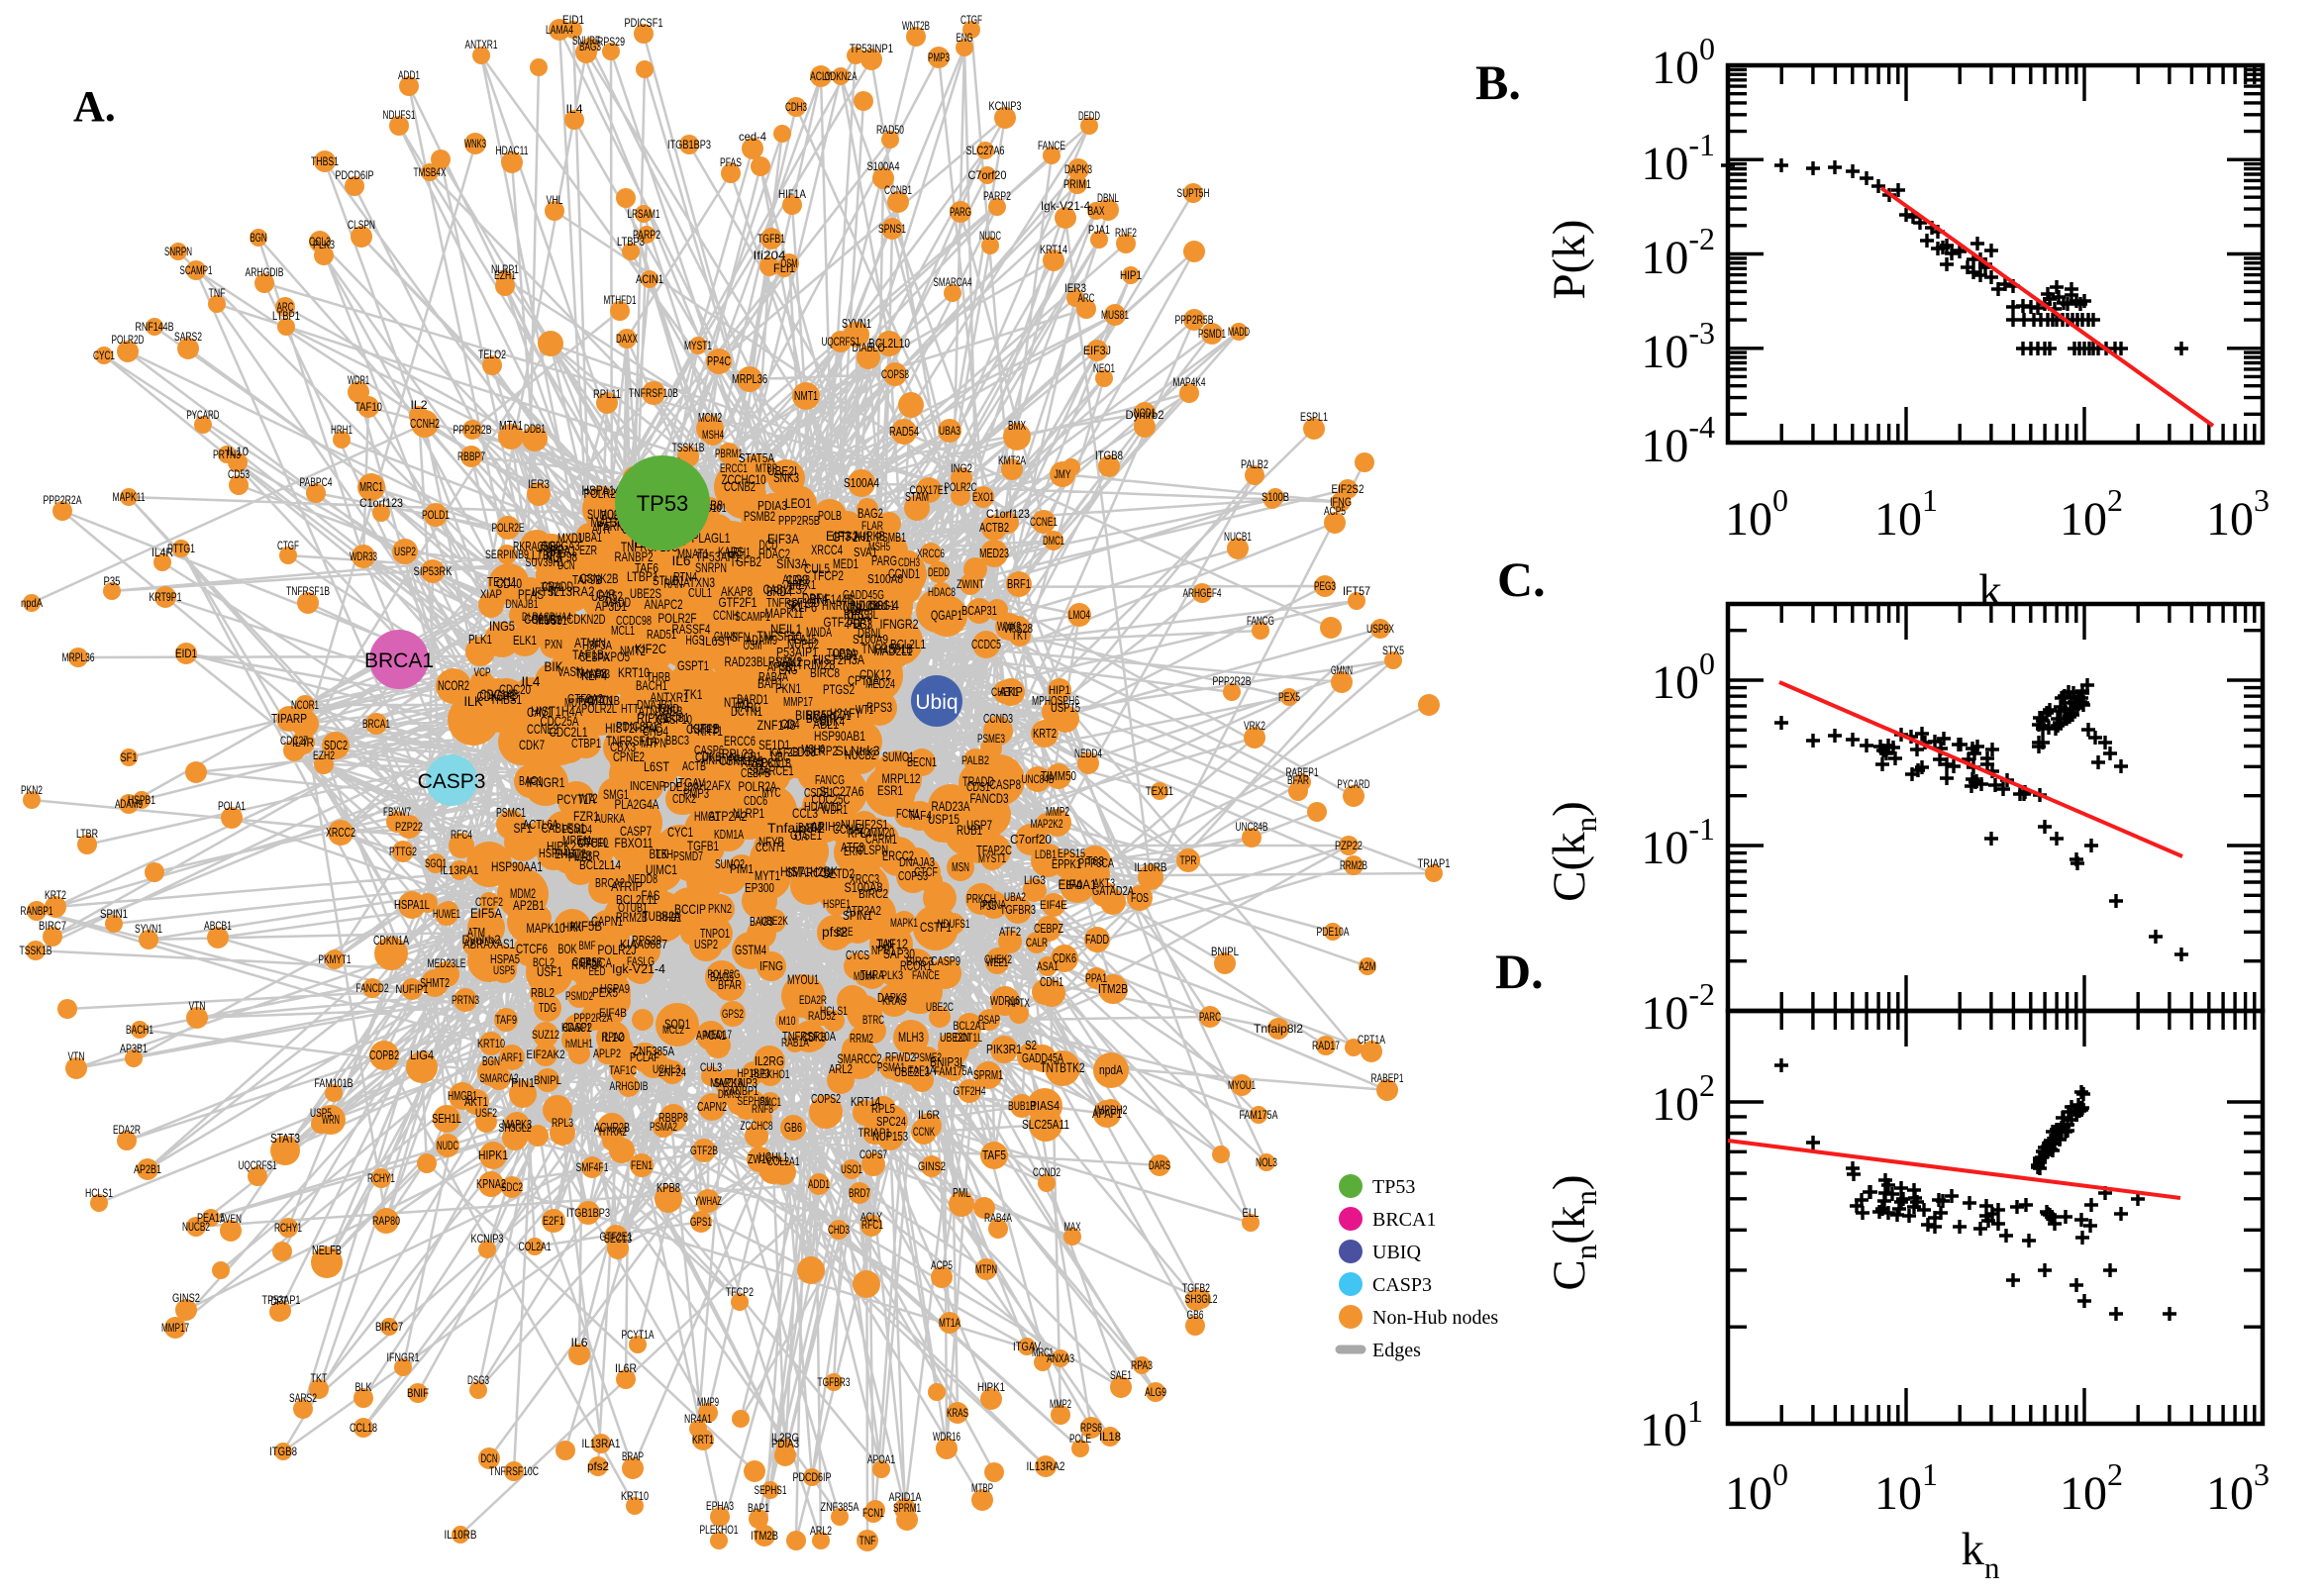 The image size is (2323, 1596). Describe the element at coordinates (1097, 940) in the screenshot. I see `svg-text: FADD` at that location.